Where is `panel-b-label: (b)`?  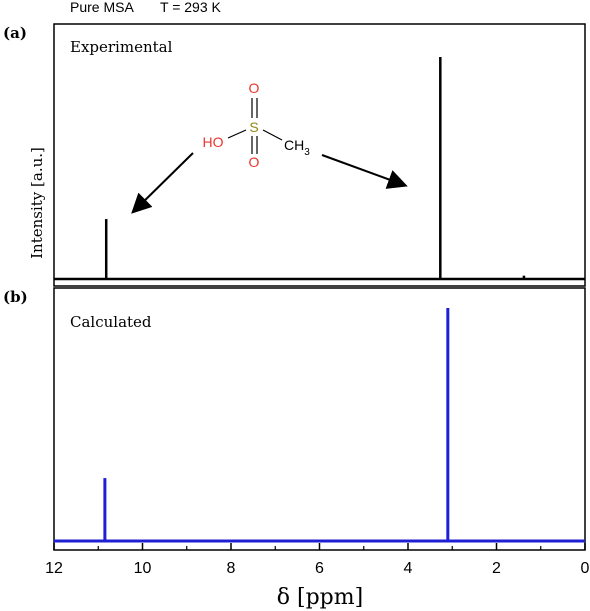 panel-b-label: (b) is located at coordinates (15, 297).